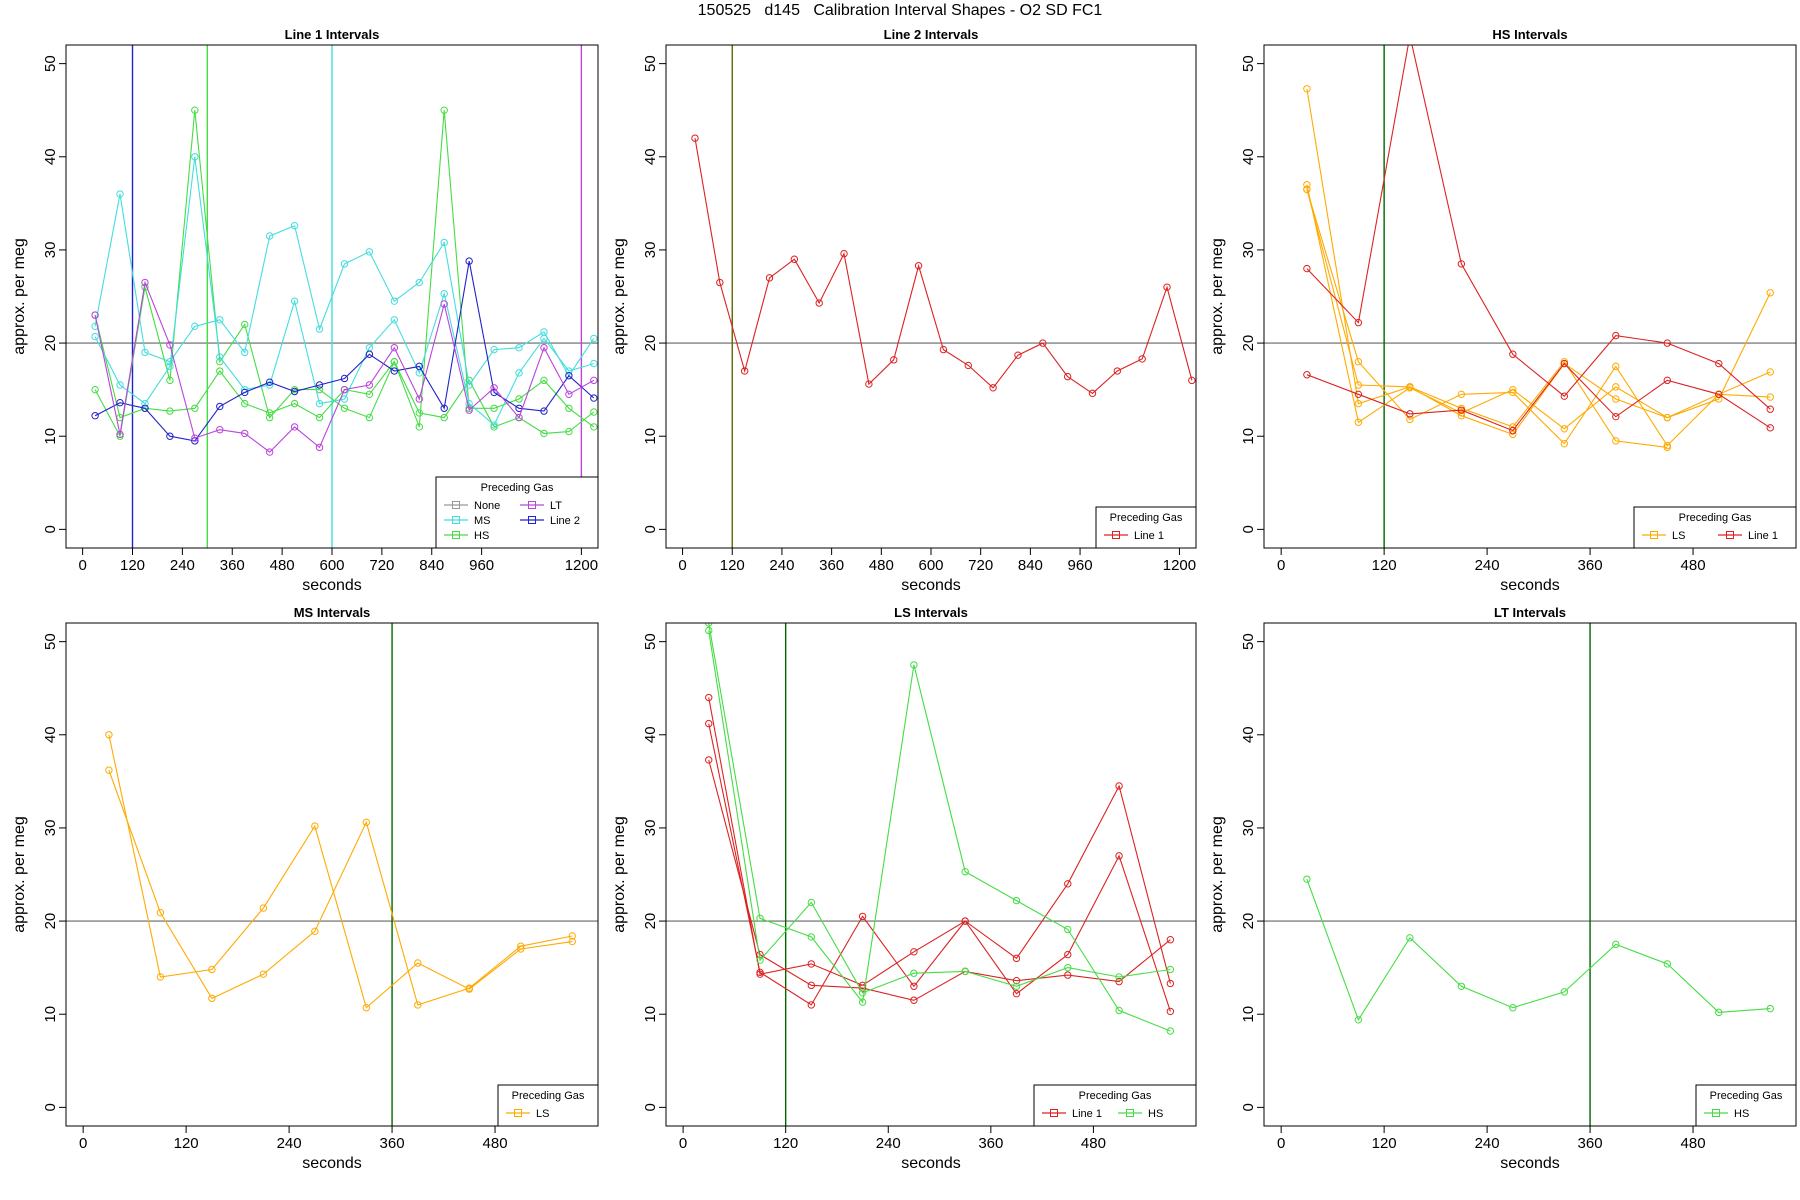 This screenshot has height=1200, width=1800. What do you see at coordinates (1179, 565) in the screenshot?
I see `x-tick-label: 1200` at bounding box center [1179, 565].